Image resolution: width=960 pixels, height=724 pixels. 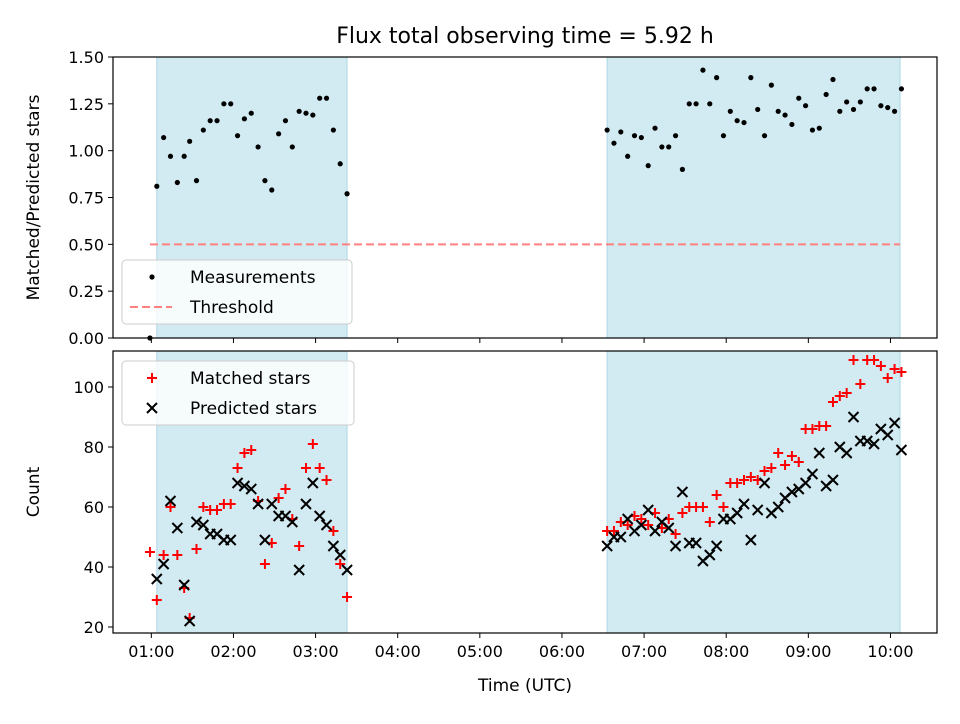 What do you see at coordinates (250, 379) in the screenshot?
I see `legend-label: Matched stars` at bounding box center [250, 379].